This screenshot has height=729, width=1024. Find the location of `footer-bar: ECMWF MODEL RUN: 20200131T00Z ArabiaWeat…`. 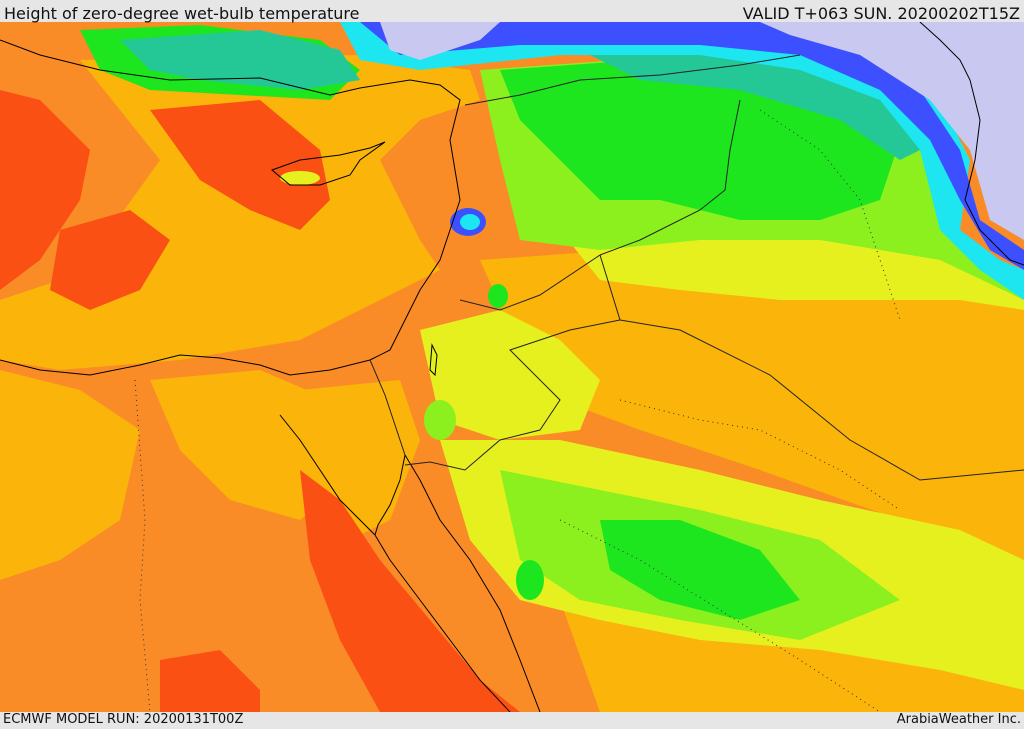

footer-bar: ECMWF MODEL RUN: 20200131T00Z ArabiaWeat… is located at coordinates (512, 720).